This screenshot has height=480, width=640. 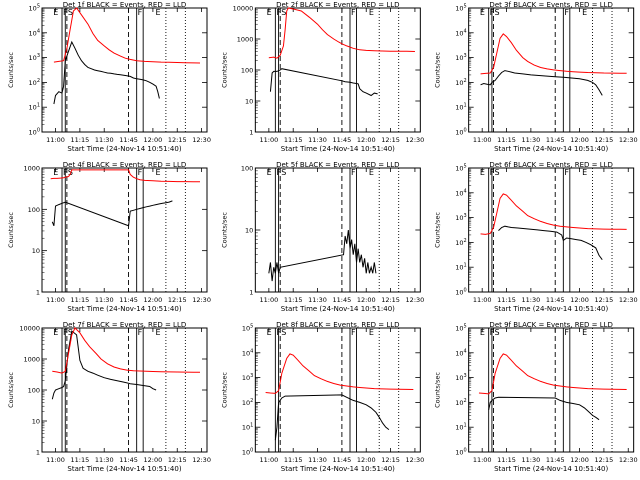 I want to click on panel-title: Det 6f BLACK = Events, RED = LLD, so click(x=550, y=165).